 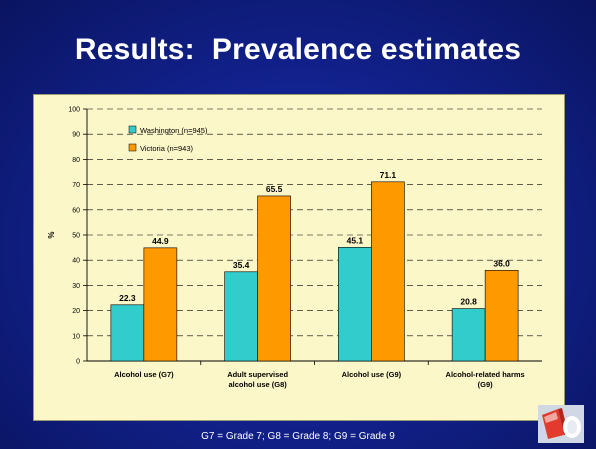 What do you see at coordinates (388, 175) in the screenshot?
I see `data-label: 71.1` at bounding box center [388, 175].